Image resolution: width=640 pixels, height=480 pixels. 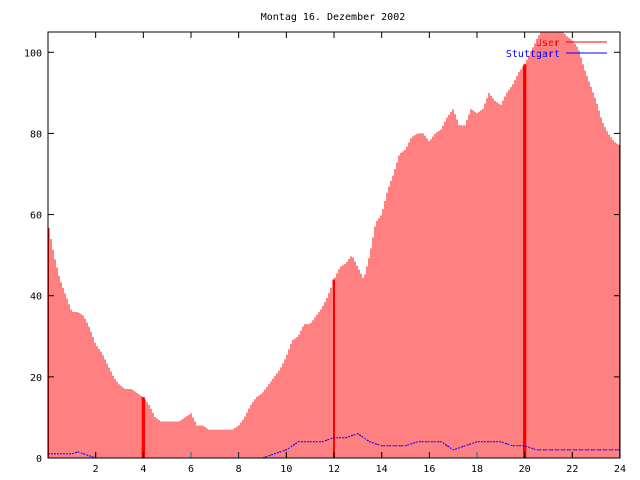 What do you see at coordinates (36, 378) in the screenshot?
I see `y-tick-label: 20` at bounding box center [36, 378].